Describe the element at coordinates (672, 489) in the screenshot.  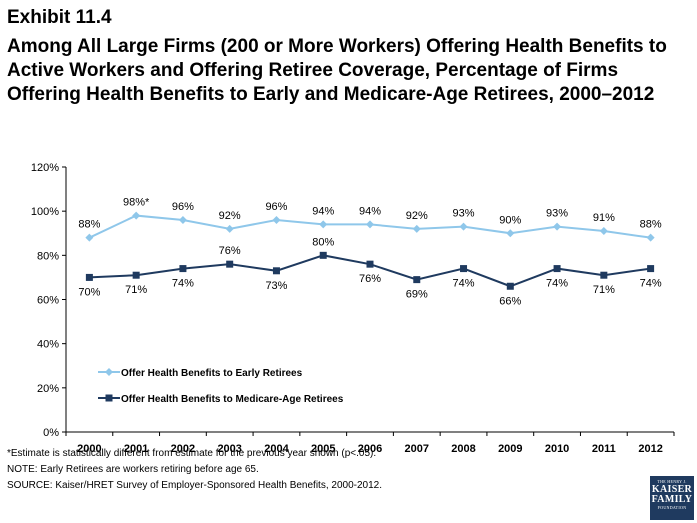
I see `logo-line-2: KAISER` at that location.